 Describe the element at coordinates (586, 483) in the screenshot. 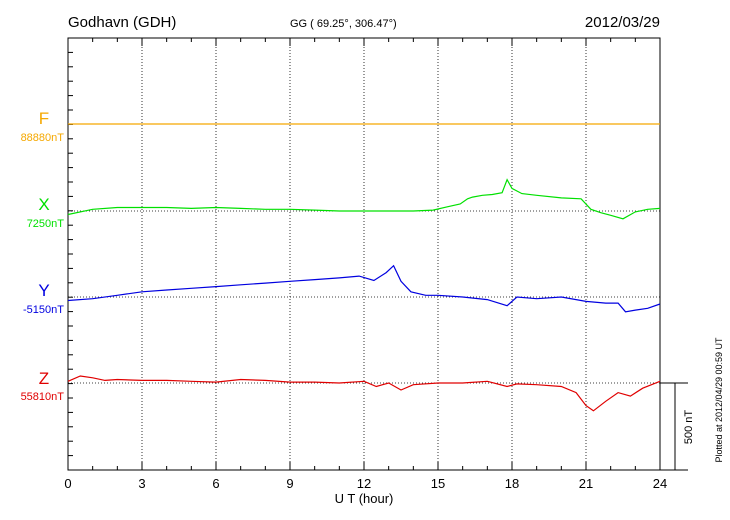

I see `x-tick-label: 21` at that location.